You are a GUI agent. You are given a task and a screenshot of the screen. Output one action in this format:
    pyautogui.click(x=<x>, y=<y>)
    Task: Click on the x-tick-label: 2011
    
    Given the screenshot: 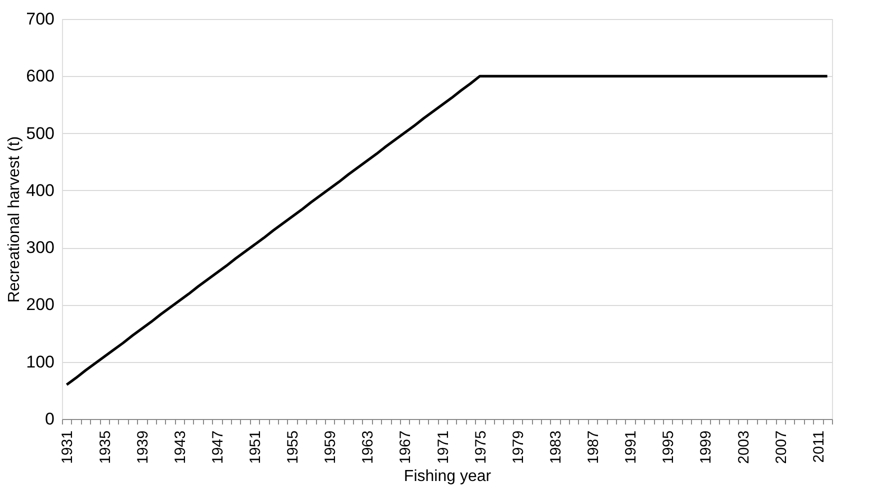 What is the action you would take?
    pyautogui.click(x=819, y=446)
    